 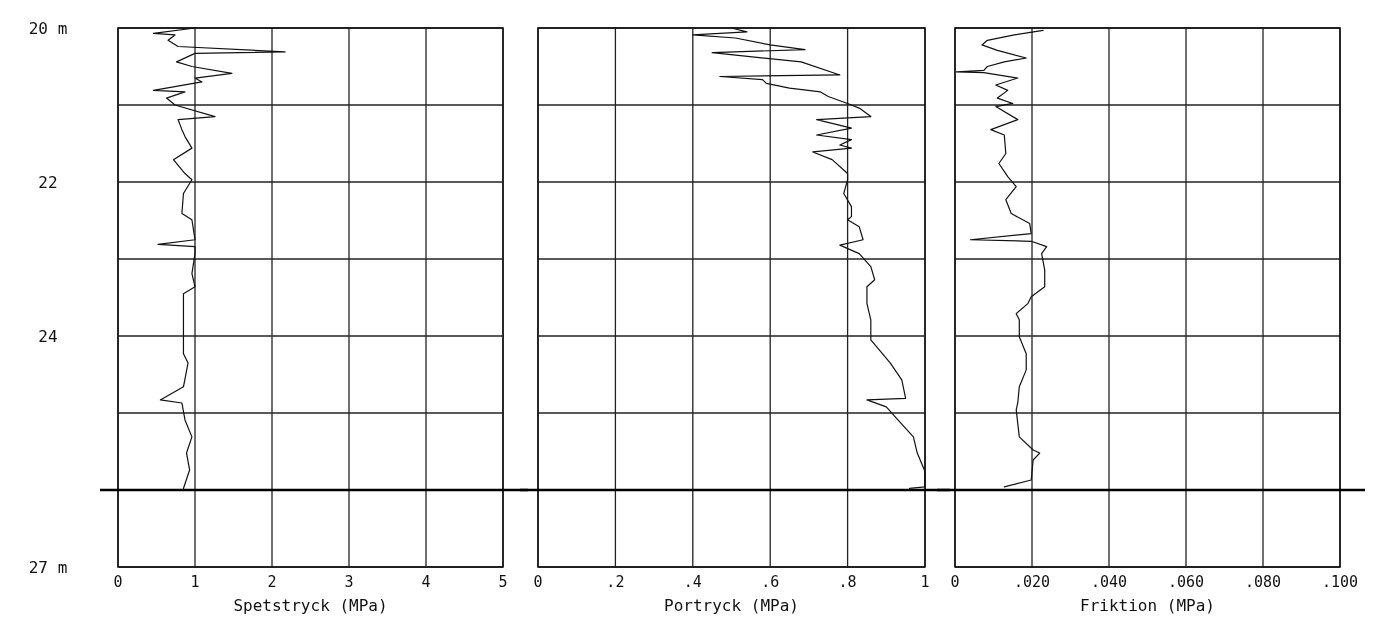 What do you see at coordinates (48, 336) in the screenshot?
I see `y-tick-label: 24` at bounding box center [48, 336].